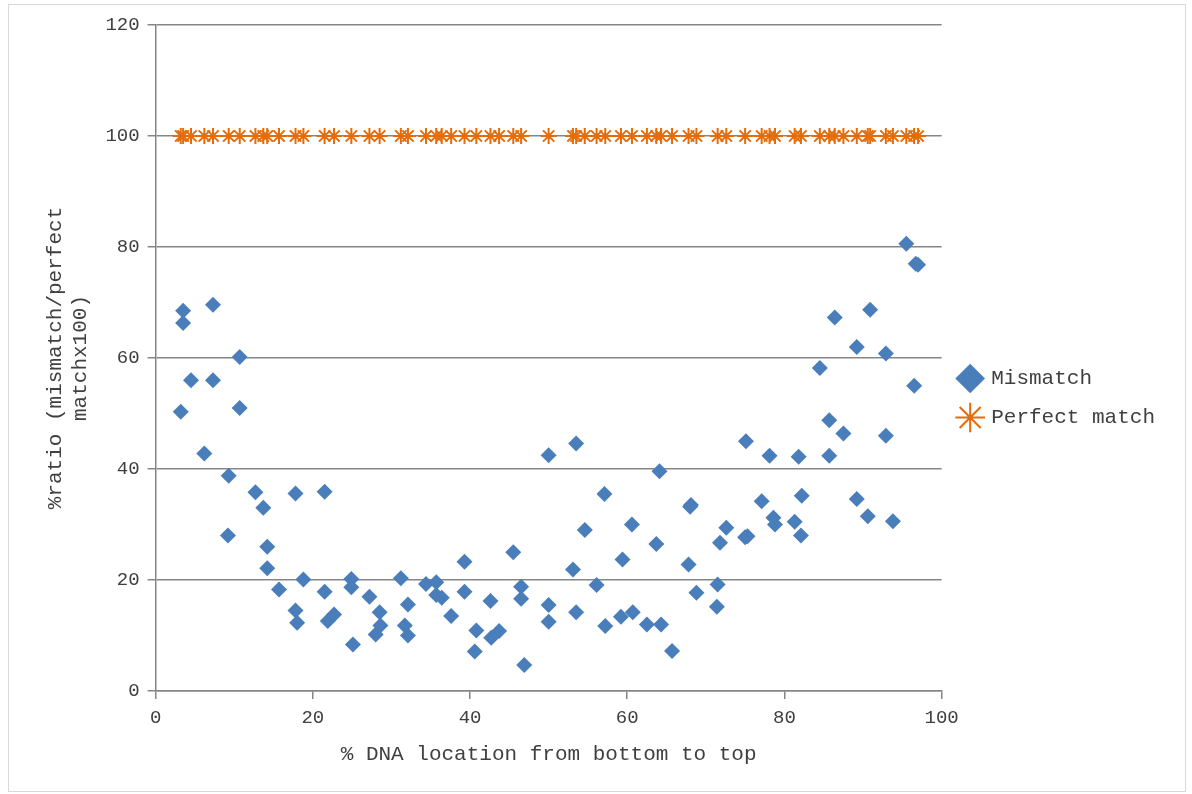  What do you see at coordinates (122, 136) in the screenshot?
I see `y-tick-label: 100` at bounding box center [122, 136].